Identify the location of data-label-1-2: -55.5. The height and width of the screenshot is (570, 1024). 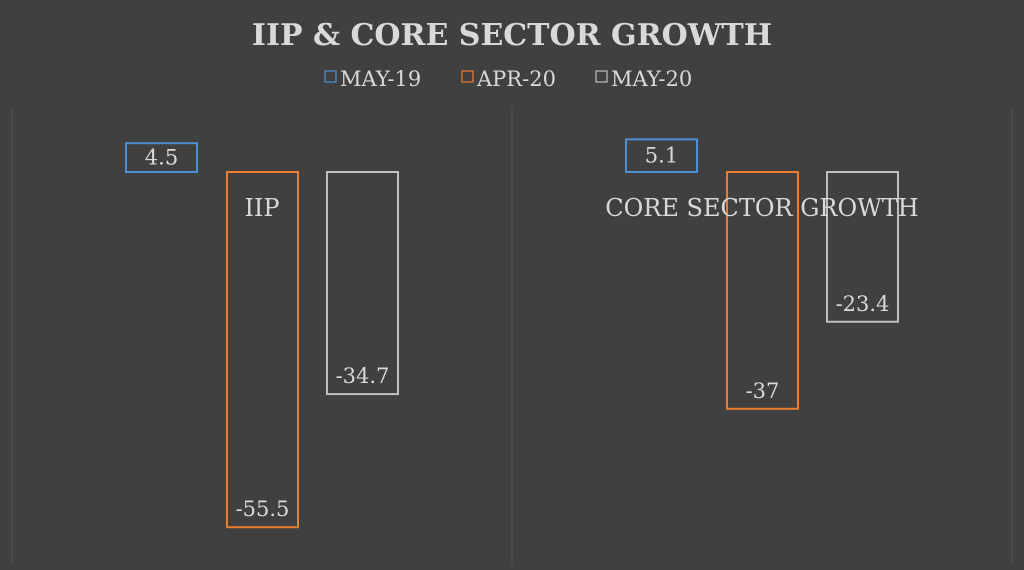
(263, 509).